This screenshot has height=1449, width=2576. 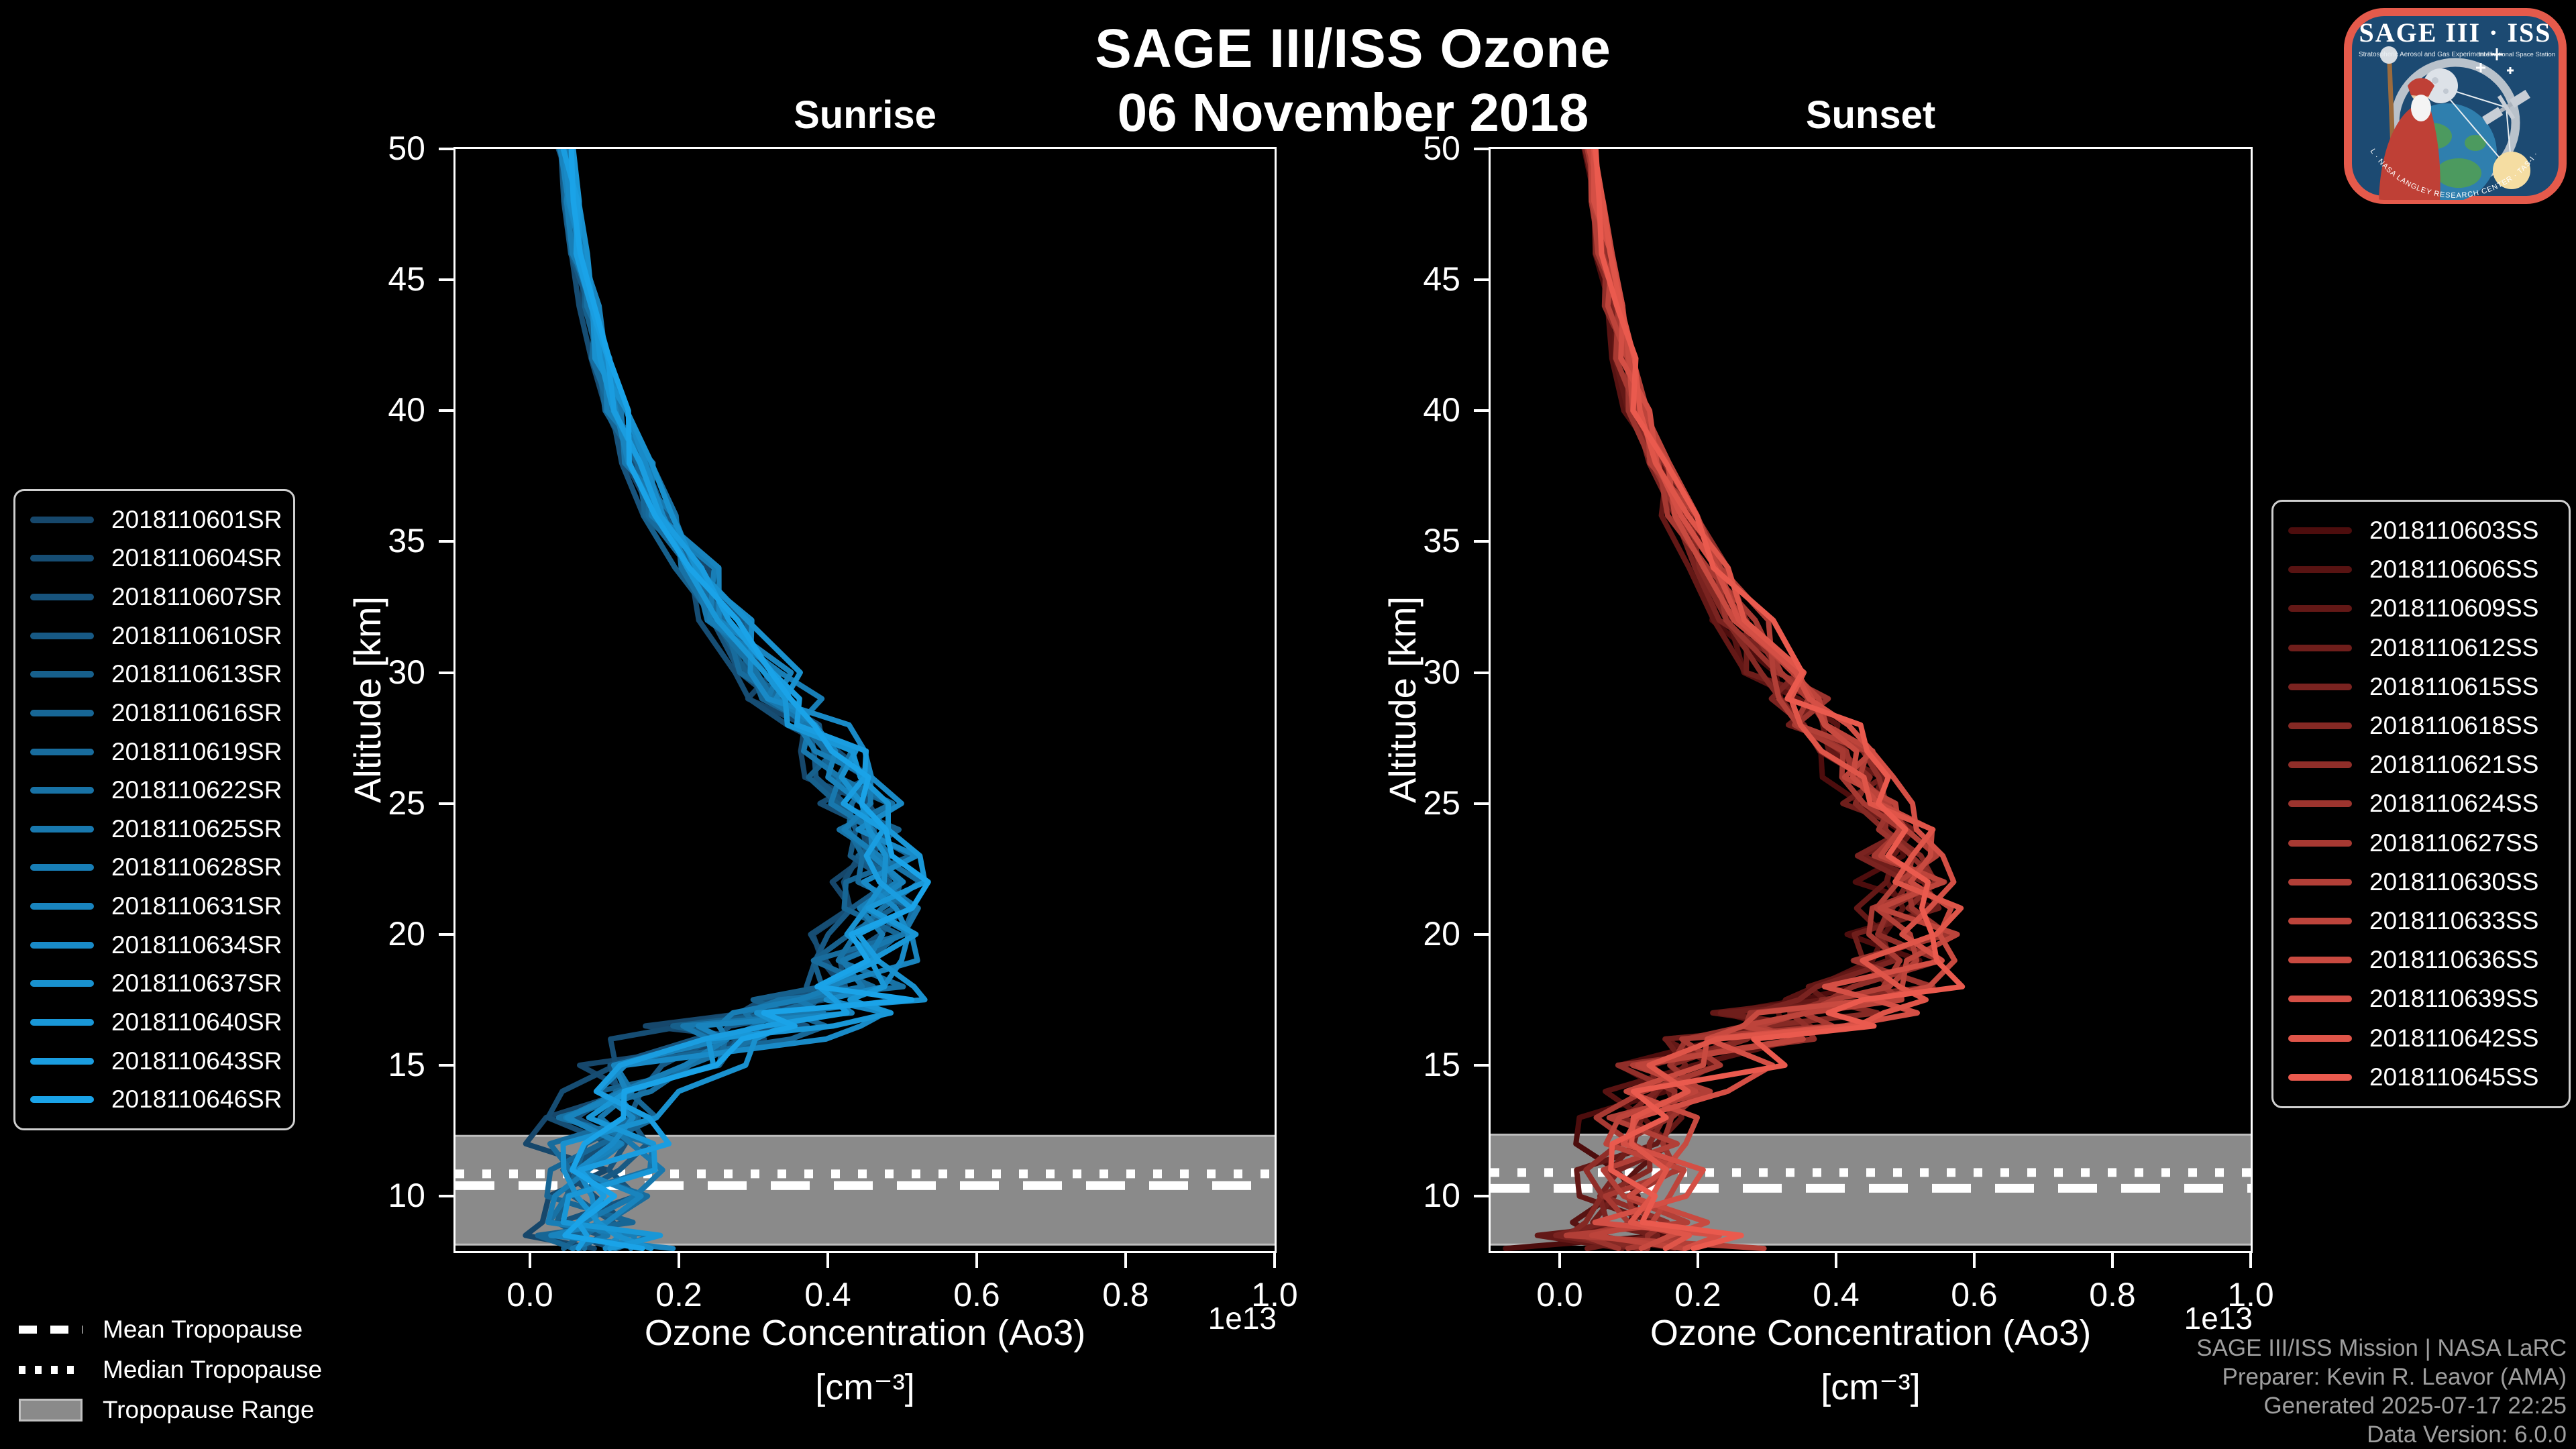 I want to click on legend-item-2018110639SS: 2018110639SS, so click(x=2421, y=999).